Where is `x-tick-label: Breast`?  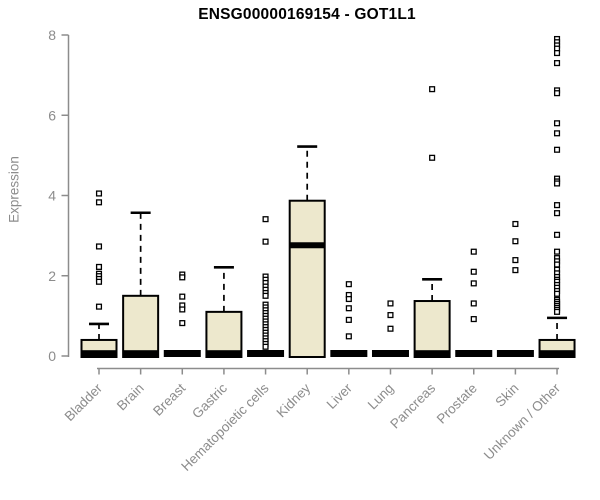
x-tick-label: Breast is located at coordinates (169, 399).